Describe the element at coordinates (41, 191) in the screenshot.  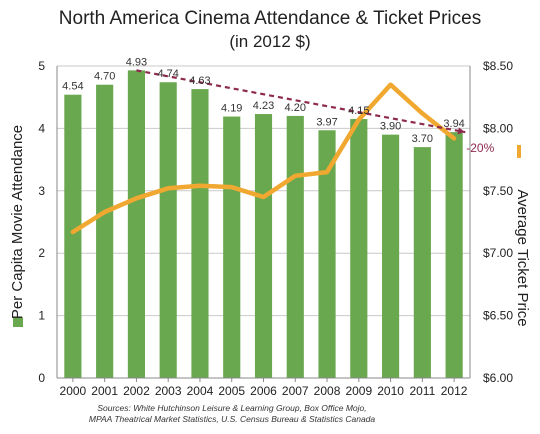
I see `y-left-tick-label: 3` at that location.